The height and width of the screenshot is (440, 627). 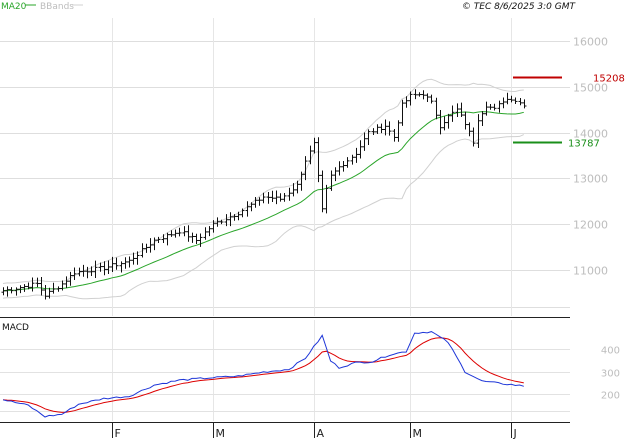 I want to click on bbands-legend-label: BBands, so click(x=57, y=7).